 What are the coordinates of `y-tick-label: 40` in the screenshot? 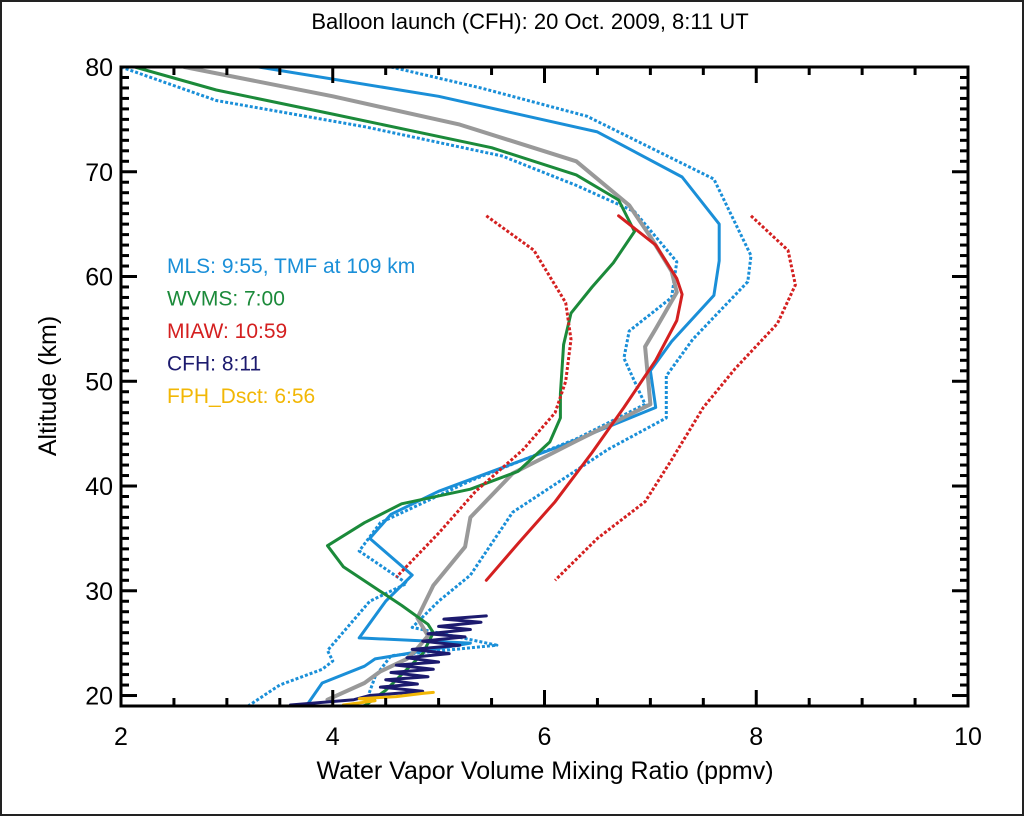 It's located at (99, 487).